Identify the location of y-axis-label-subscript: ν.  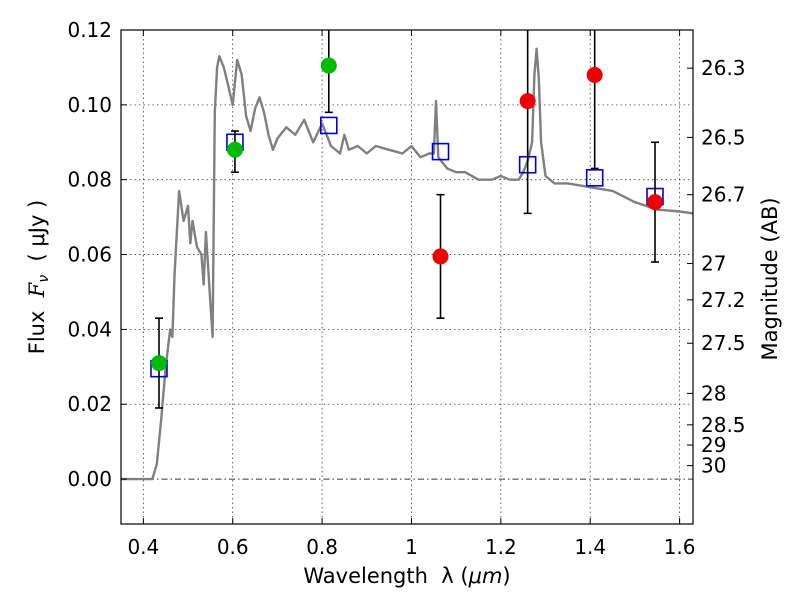
(44, 279).